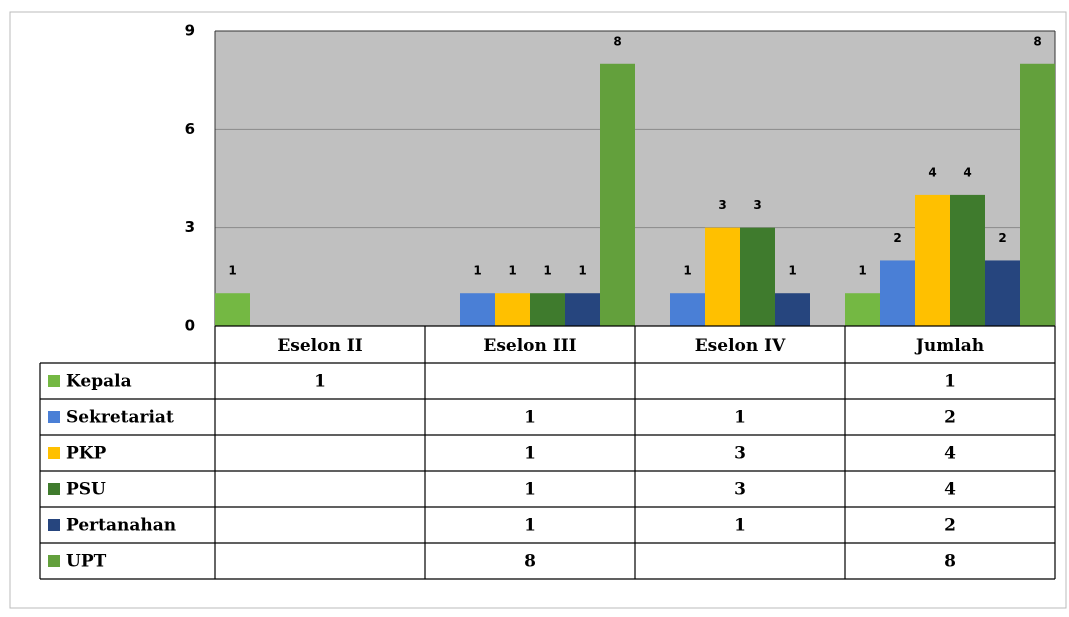 This screenshot has height=617, width=1069. What do you see at coordinates (86, 454) in the screenshot?
I see `legend-label: PKP` at bounding box center [86, 454].